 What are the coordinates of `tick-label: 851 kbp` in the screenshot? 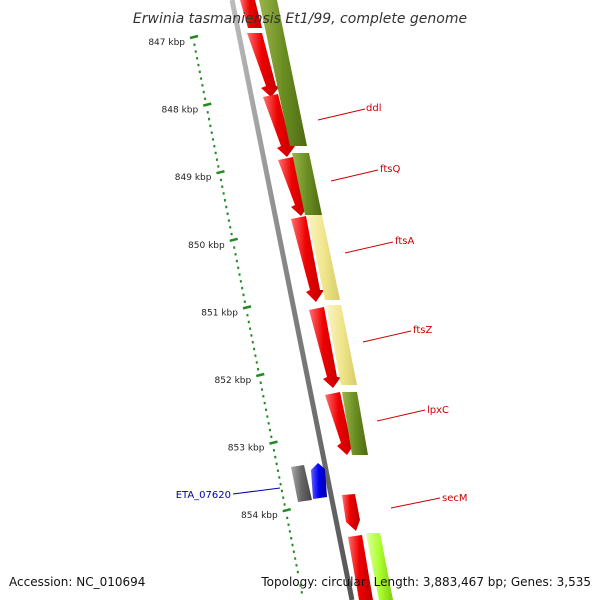 It's located at (219, 313).